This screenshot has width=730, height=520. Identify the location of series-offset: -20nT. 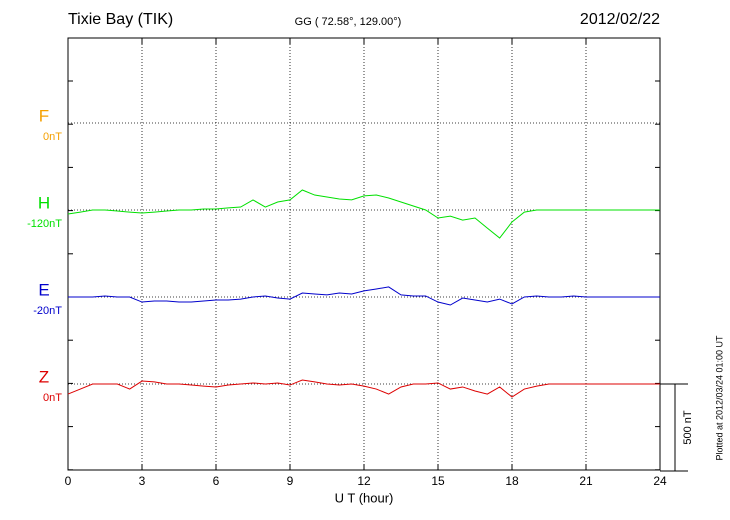
(47, 311).